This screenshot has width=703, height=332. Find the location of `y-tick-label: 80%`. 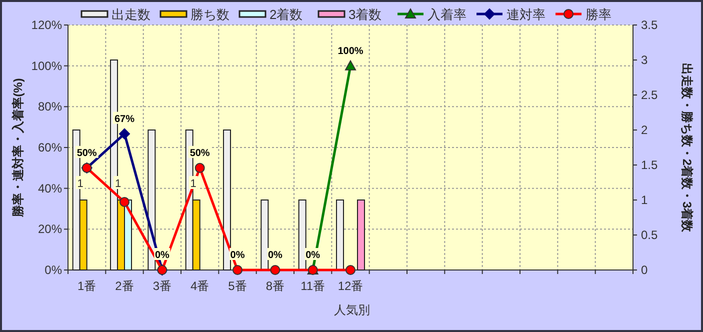

y-tick-label: 80% is located at coordinates (50, 107).